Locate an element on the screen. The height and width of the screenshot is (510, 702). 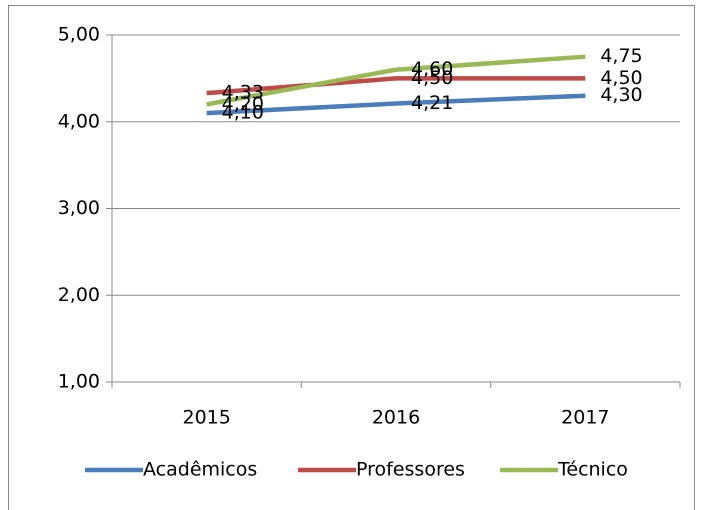
data-label: 4,30 is located at coordinates (621, 95).